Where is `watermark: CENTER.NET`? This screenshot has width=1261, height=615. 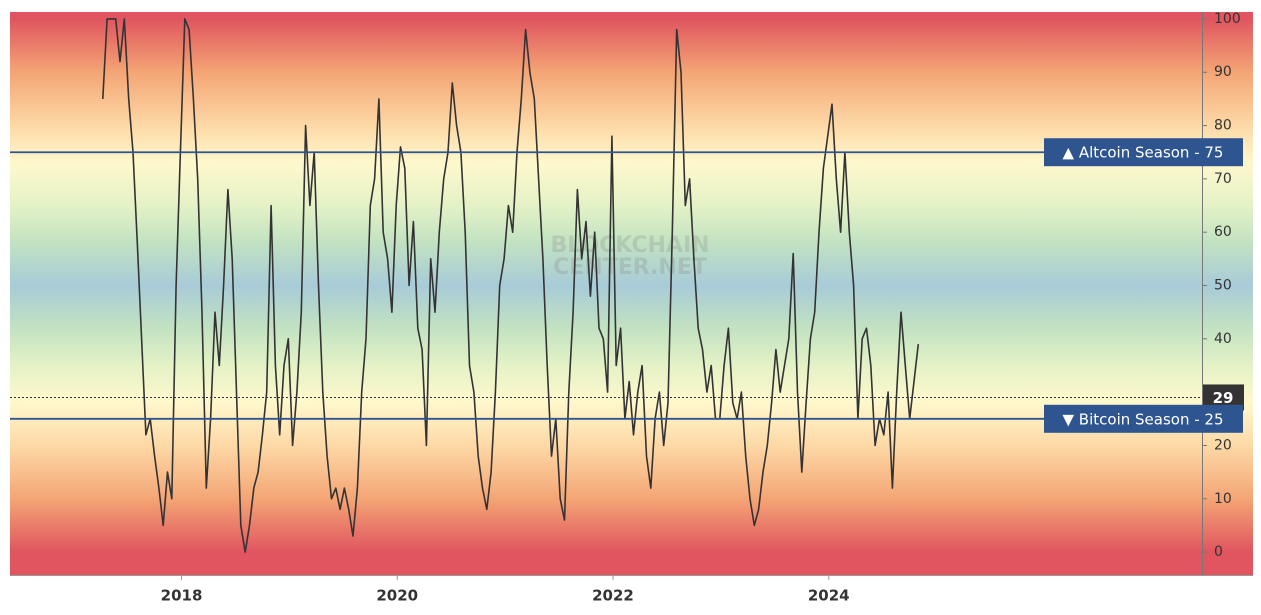 watermark: CENTER.NET is located at coordinates (630, 267).